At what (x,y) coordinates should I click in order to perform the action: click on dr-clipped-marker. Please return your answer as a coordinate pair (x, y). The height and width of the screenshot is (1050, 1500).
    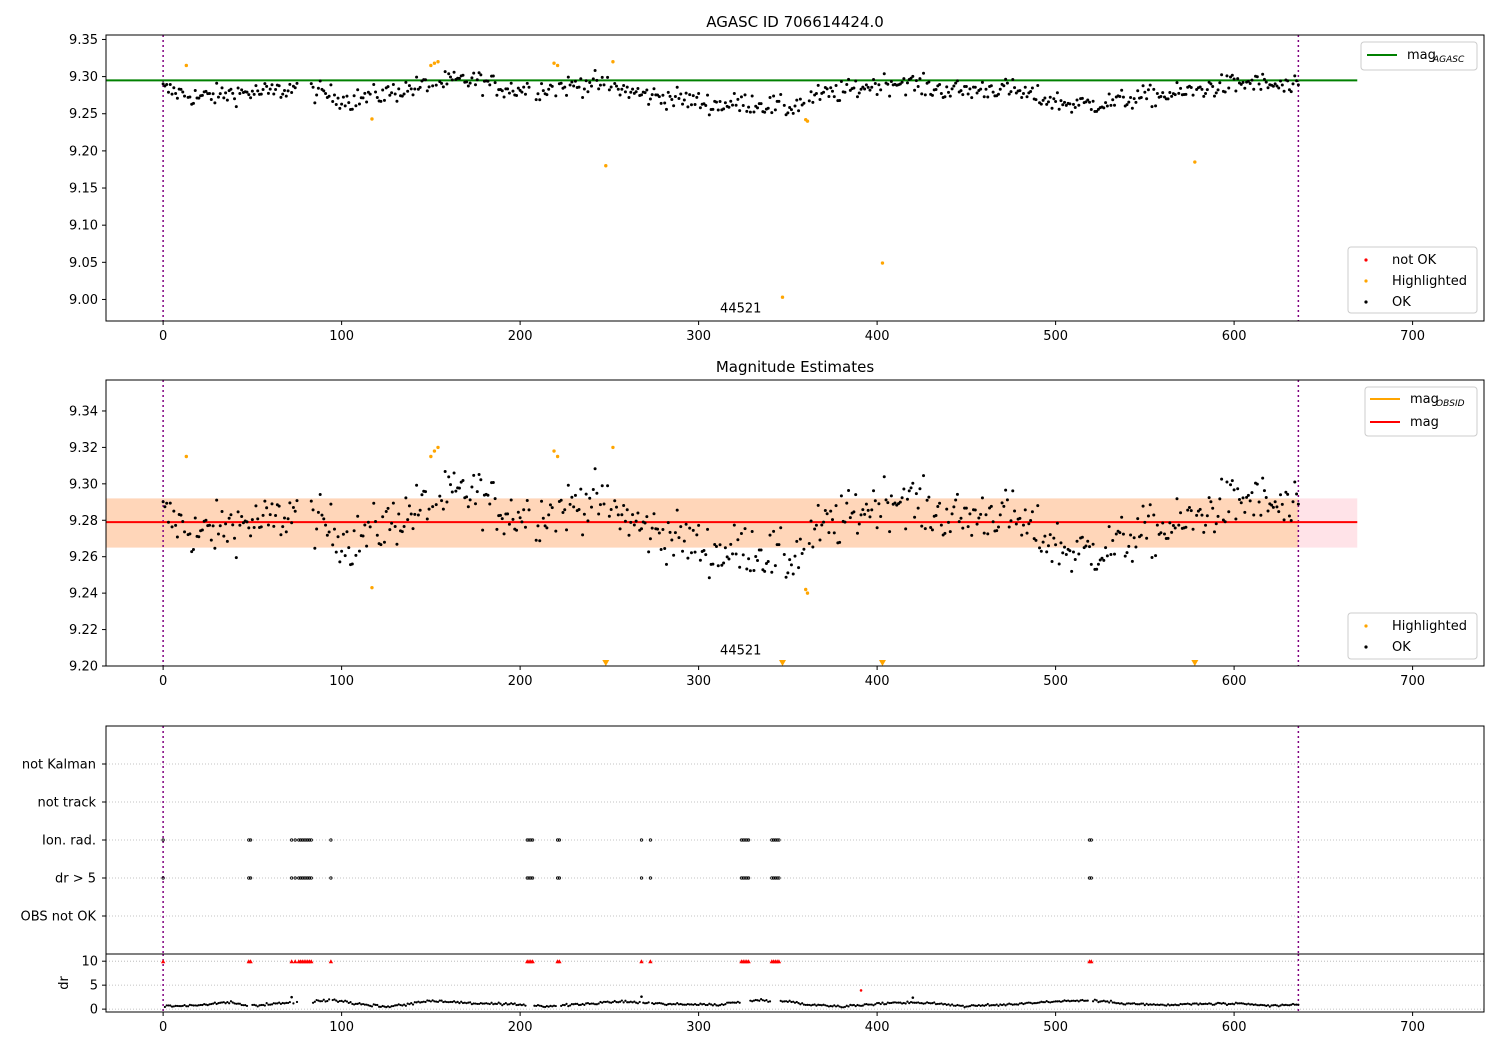
    Looking at the image, I should click on (559, 961).